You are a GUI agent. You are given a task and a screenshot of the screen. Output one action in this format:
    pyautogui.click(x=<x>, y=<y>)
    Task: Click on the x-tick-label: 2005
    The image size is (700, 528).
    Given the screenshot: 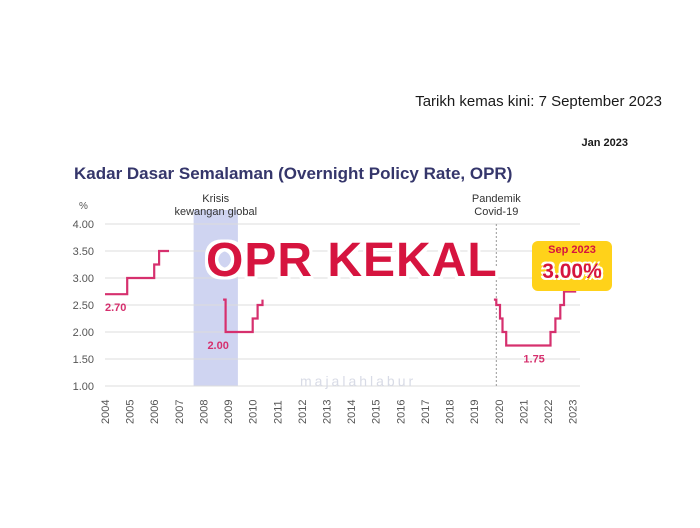 What is the action you would take?
    pyautogui.click(x=131, y=412)
    